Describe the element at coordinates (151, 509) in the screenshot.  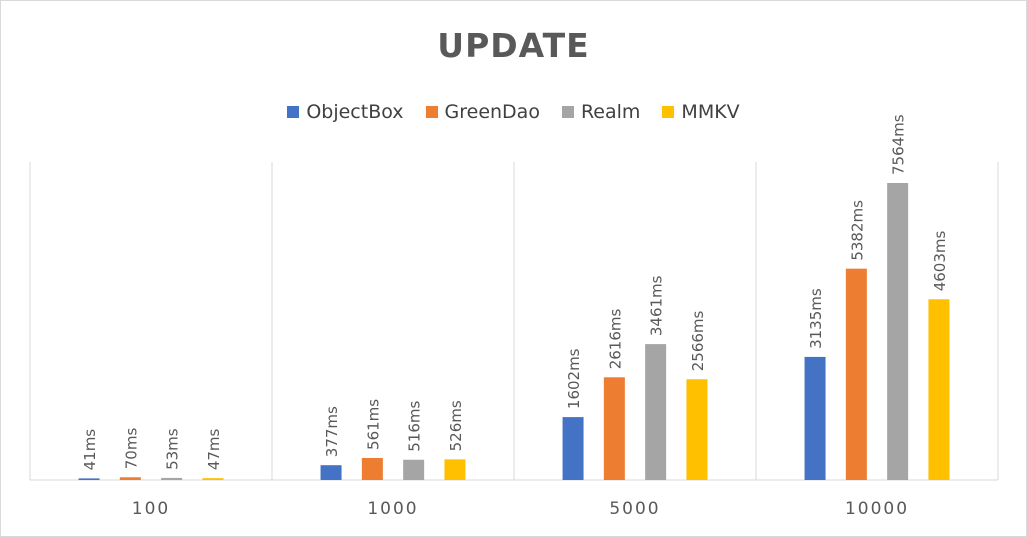
I see `x-tick-label: 100` at that location.